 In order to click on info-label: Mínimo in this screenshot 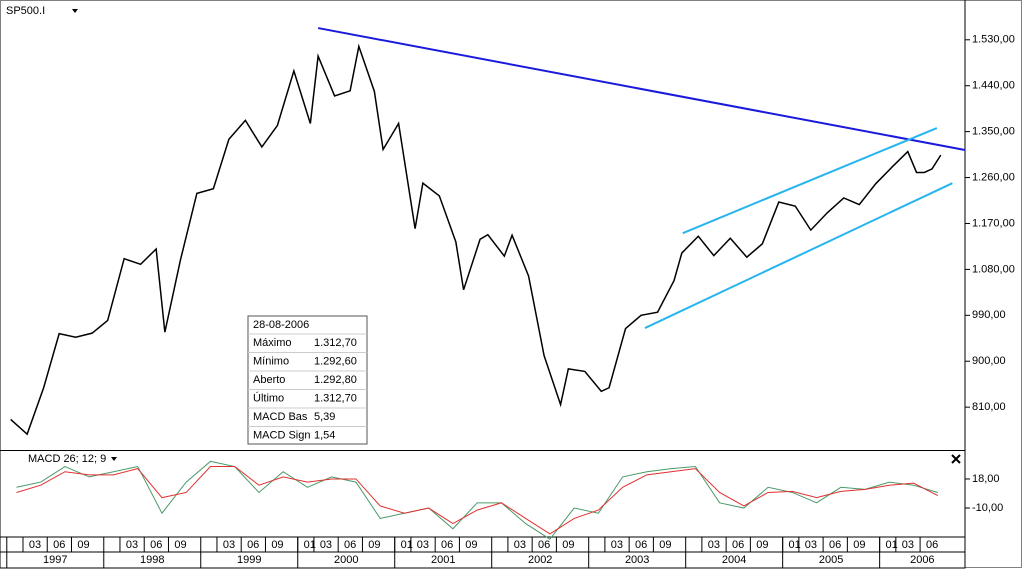, I will do `click(271, 361)`.